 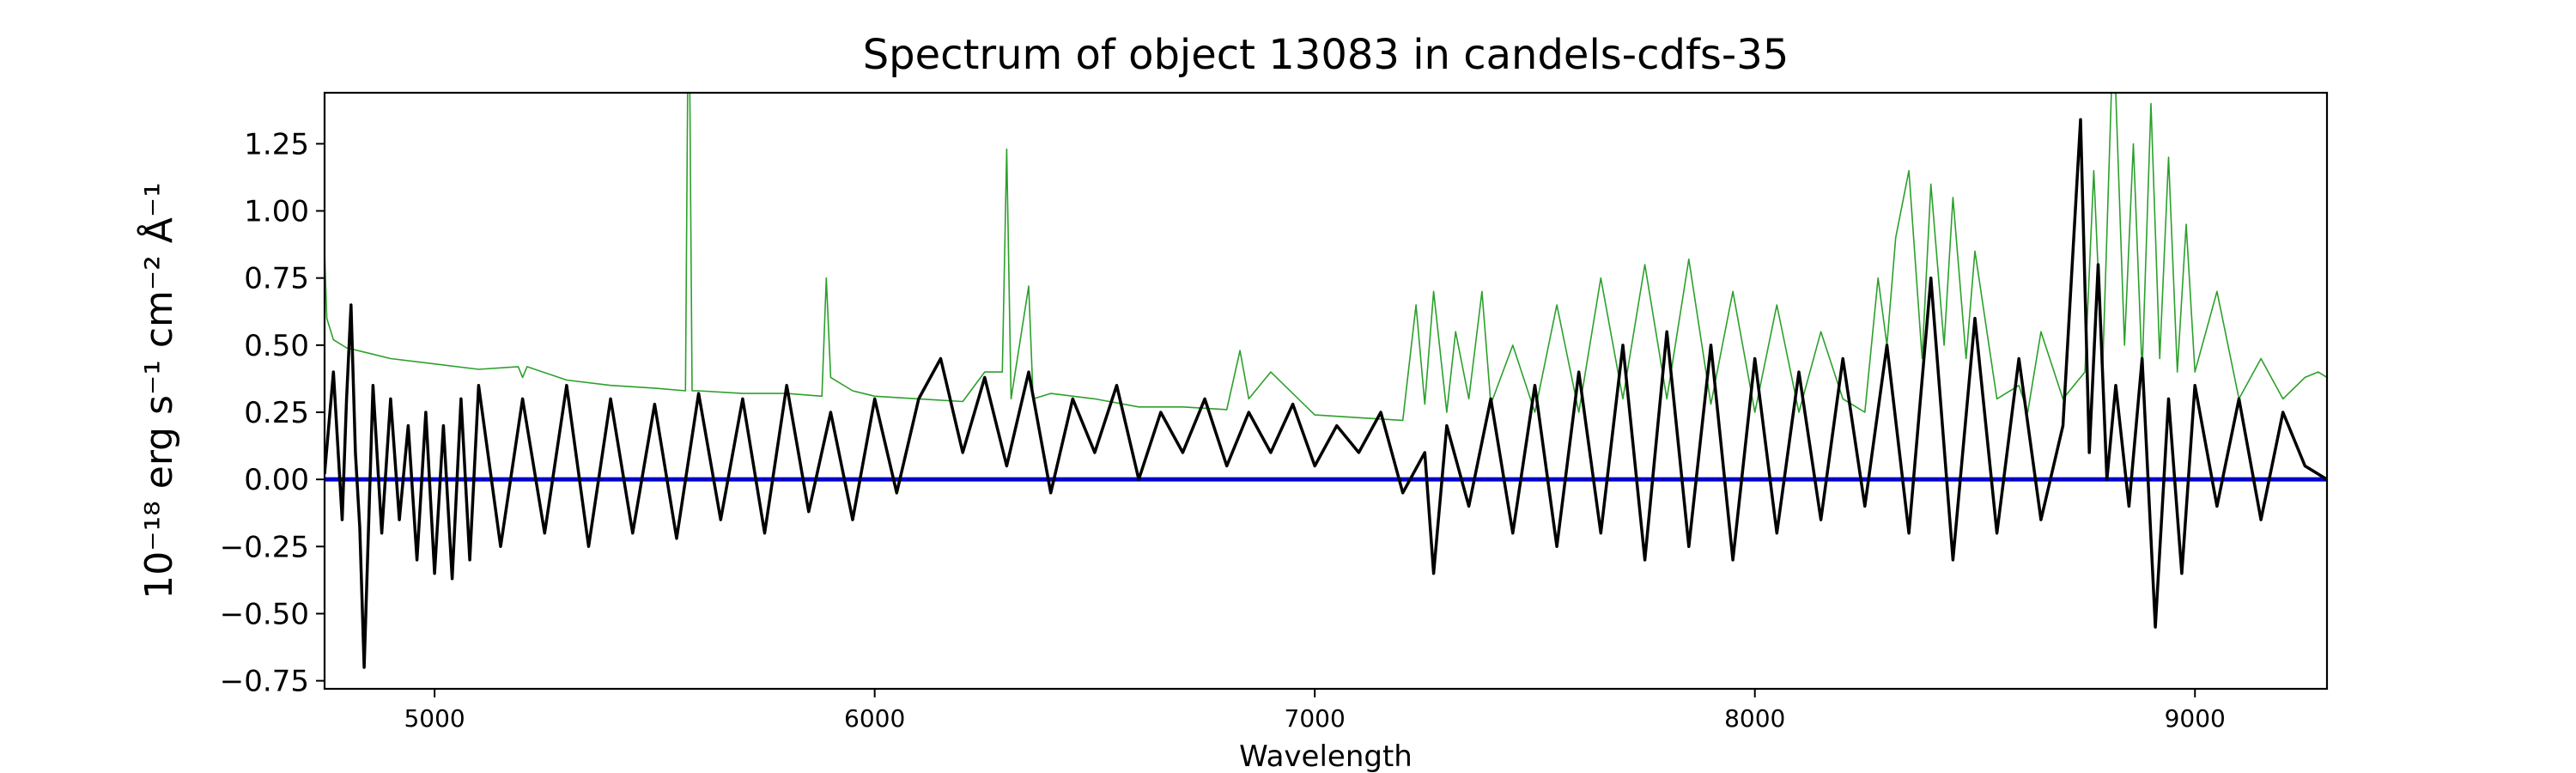 What do you see at coordinates (276, 279) in the screenshot?
I see `y-tick-label: 0.75` at bounding box center [276, 279].